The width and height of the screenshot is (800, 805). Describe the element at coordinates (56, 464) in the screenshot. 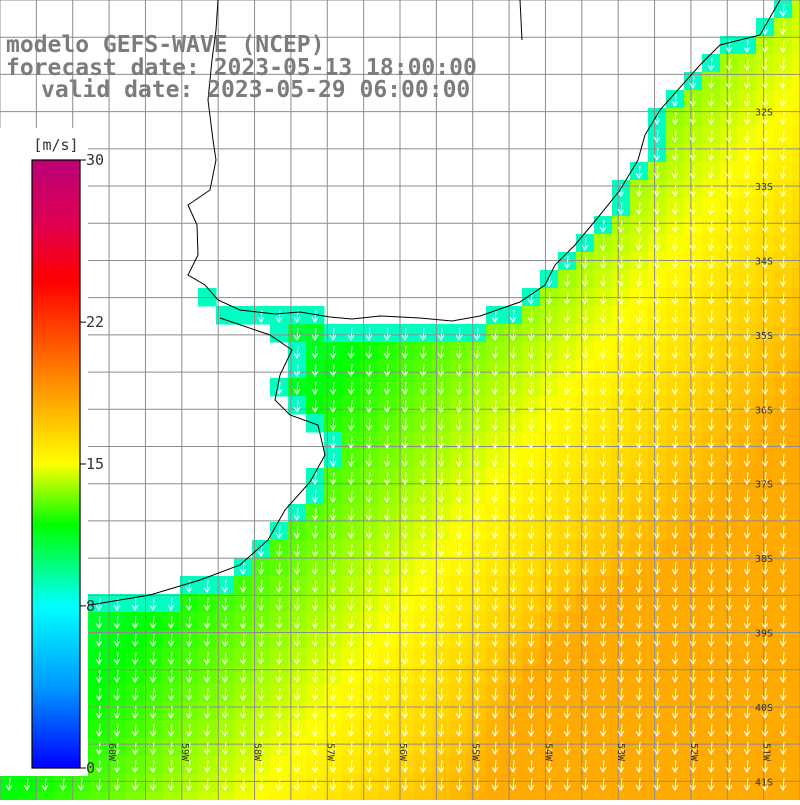

I see `colorbar-scale` at that location.